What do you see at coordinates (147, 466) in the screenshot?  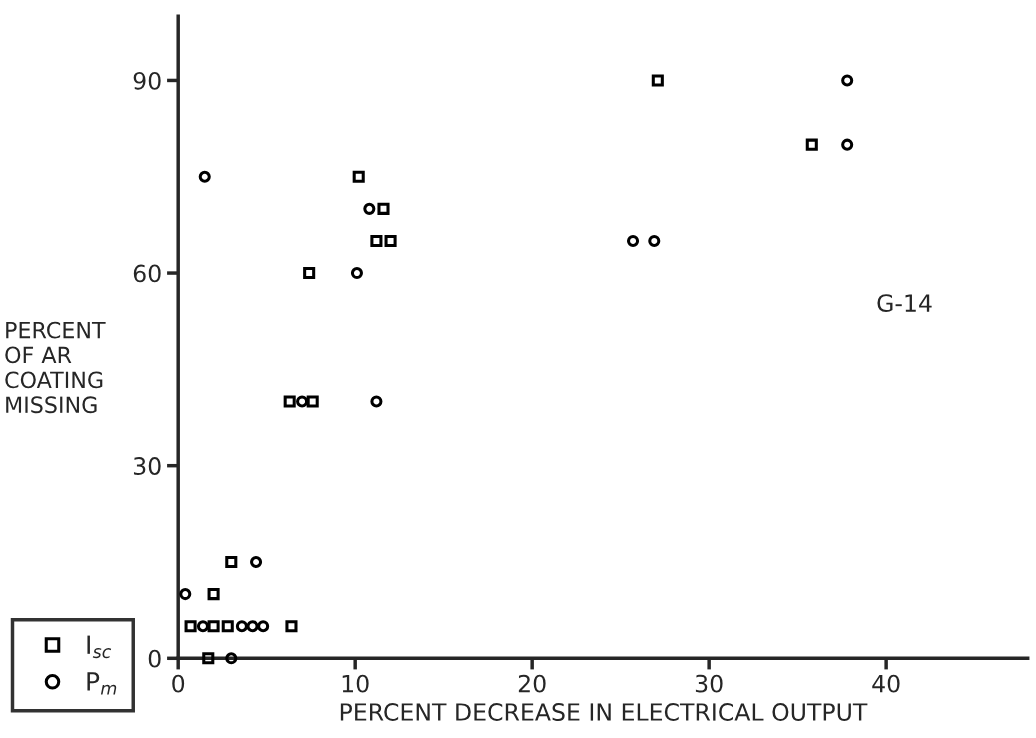 I see `y-tick-label: 30` at bounding box center [147, 466].